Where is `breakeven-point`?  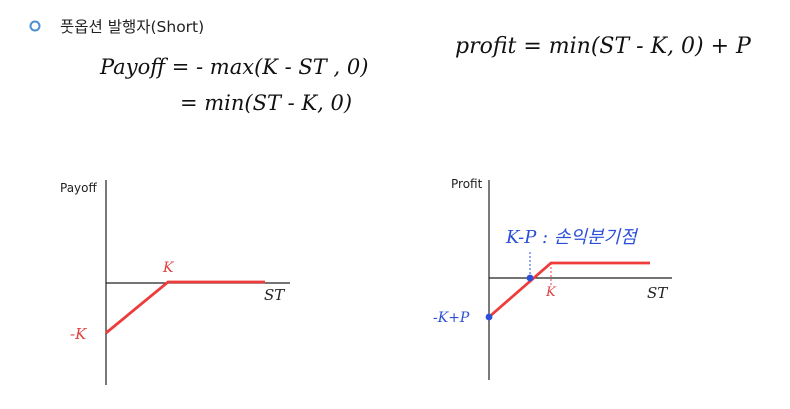 breakeven-point is located at coordinates (530, 278).